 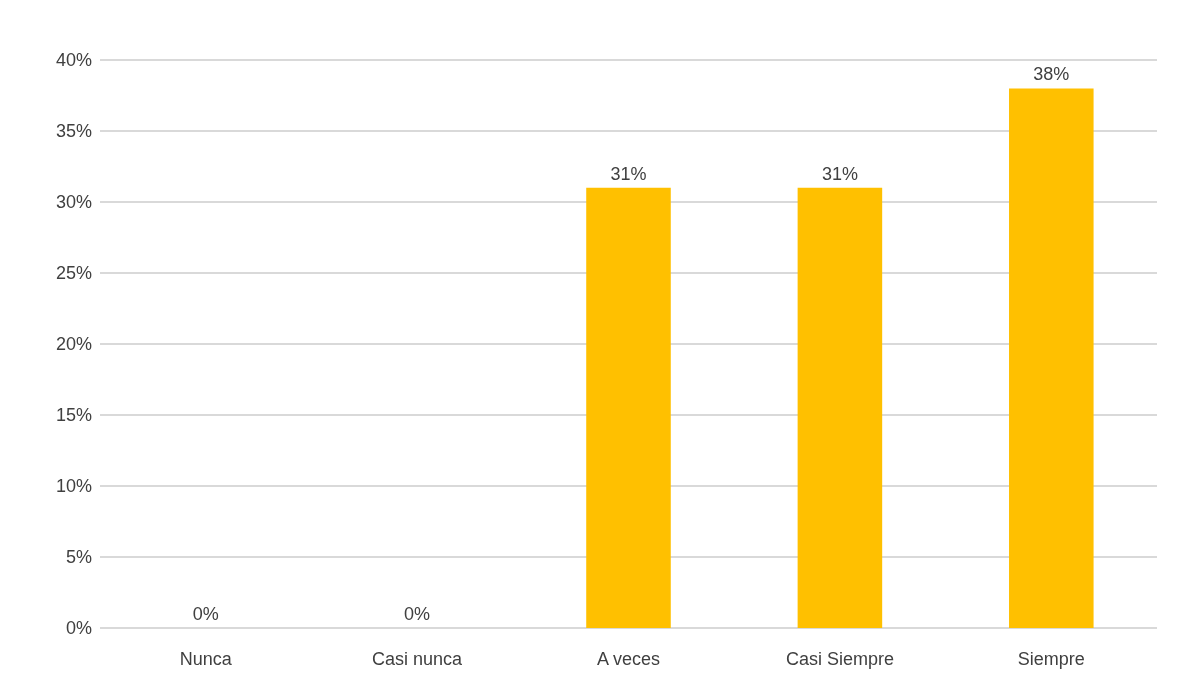 I want to click on y-tick-label: 30%, so click(x=73, y=202).